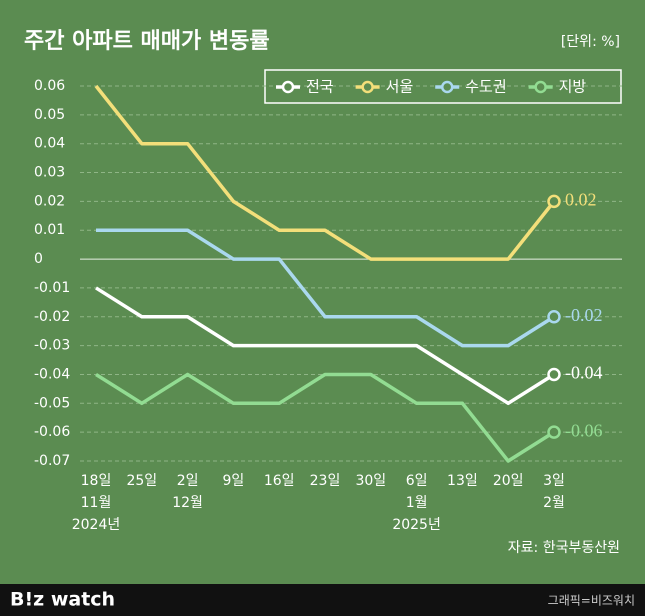 Image resolution: width=645 pixels, height=616 pixels. Describe the element at coordinates (590, 42) in the screenshot. I see `unit-label: [단위: %]` at that location.